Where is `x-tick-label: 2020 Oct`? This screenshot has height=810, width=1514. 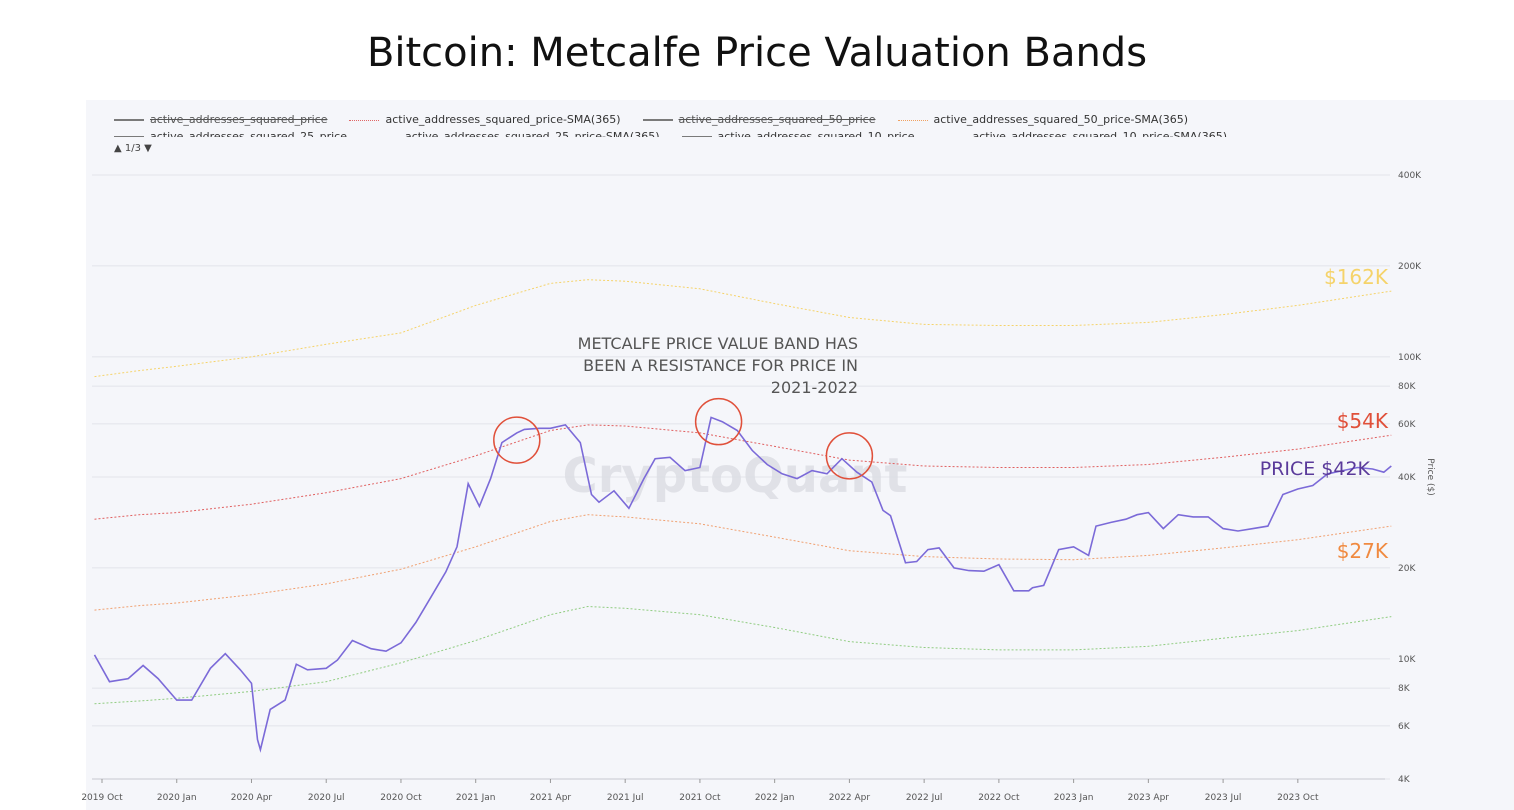 x-tick-label: 2020 Oct is located at coordinates (401, 798).